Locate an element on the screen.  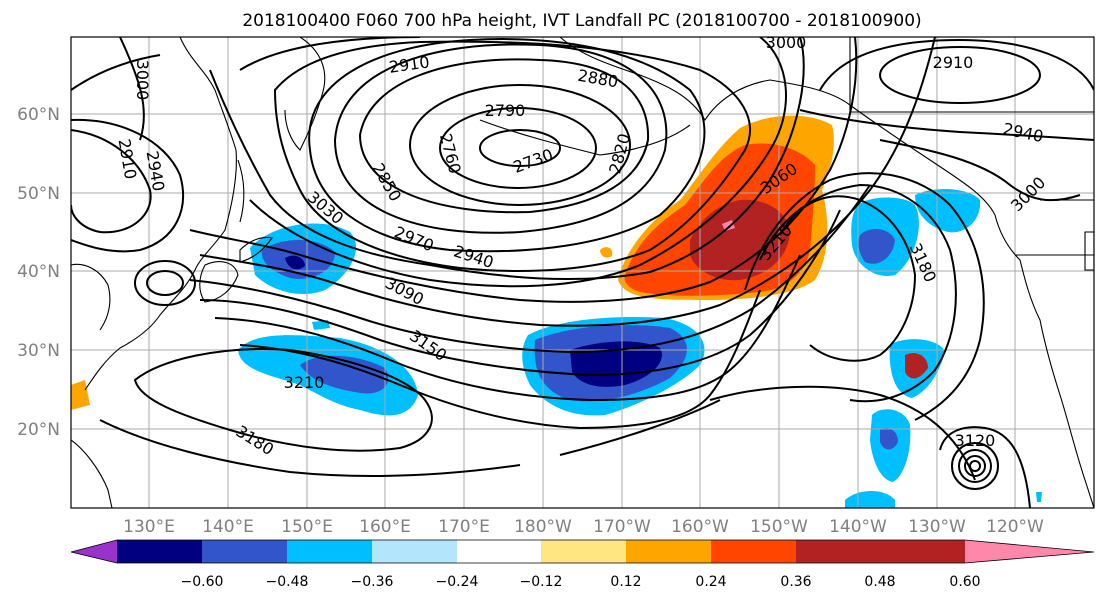
colorbar-tick-9: 0.48 is located at coordinates (879, 582).